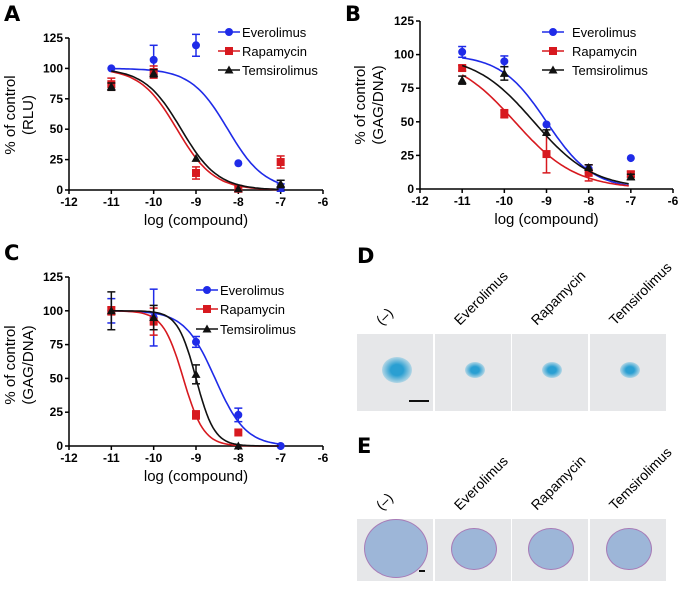 This screenshot has height=598, width=700. I want to click on panel-label-b: B, so click(353, 14).